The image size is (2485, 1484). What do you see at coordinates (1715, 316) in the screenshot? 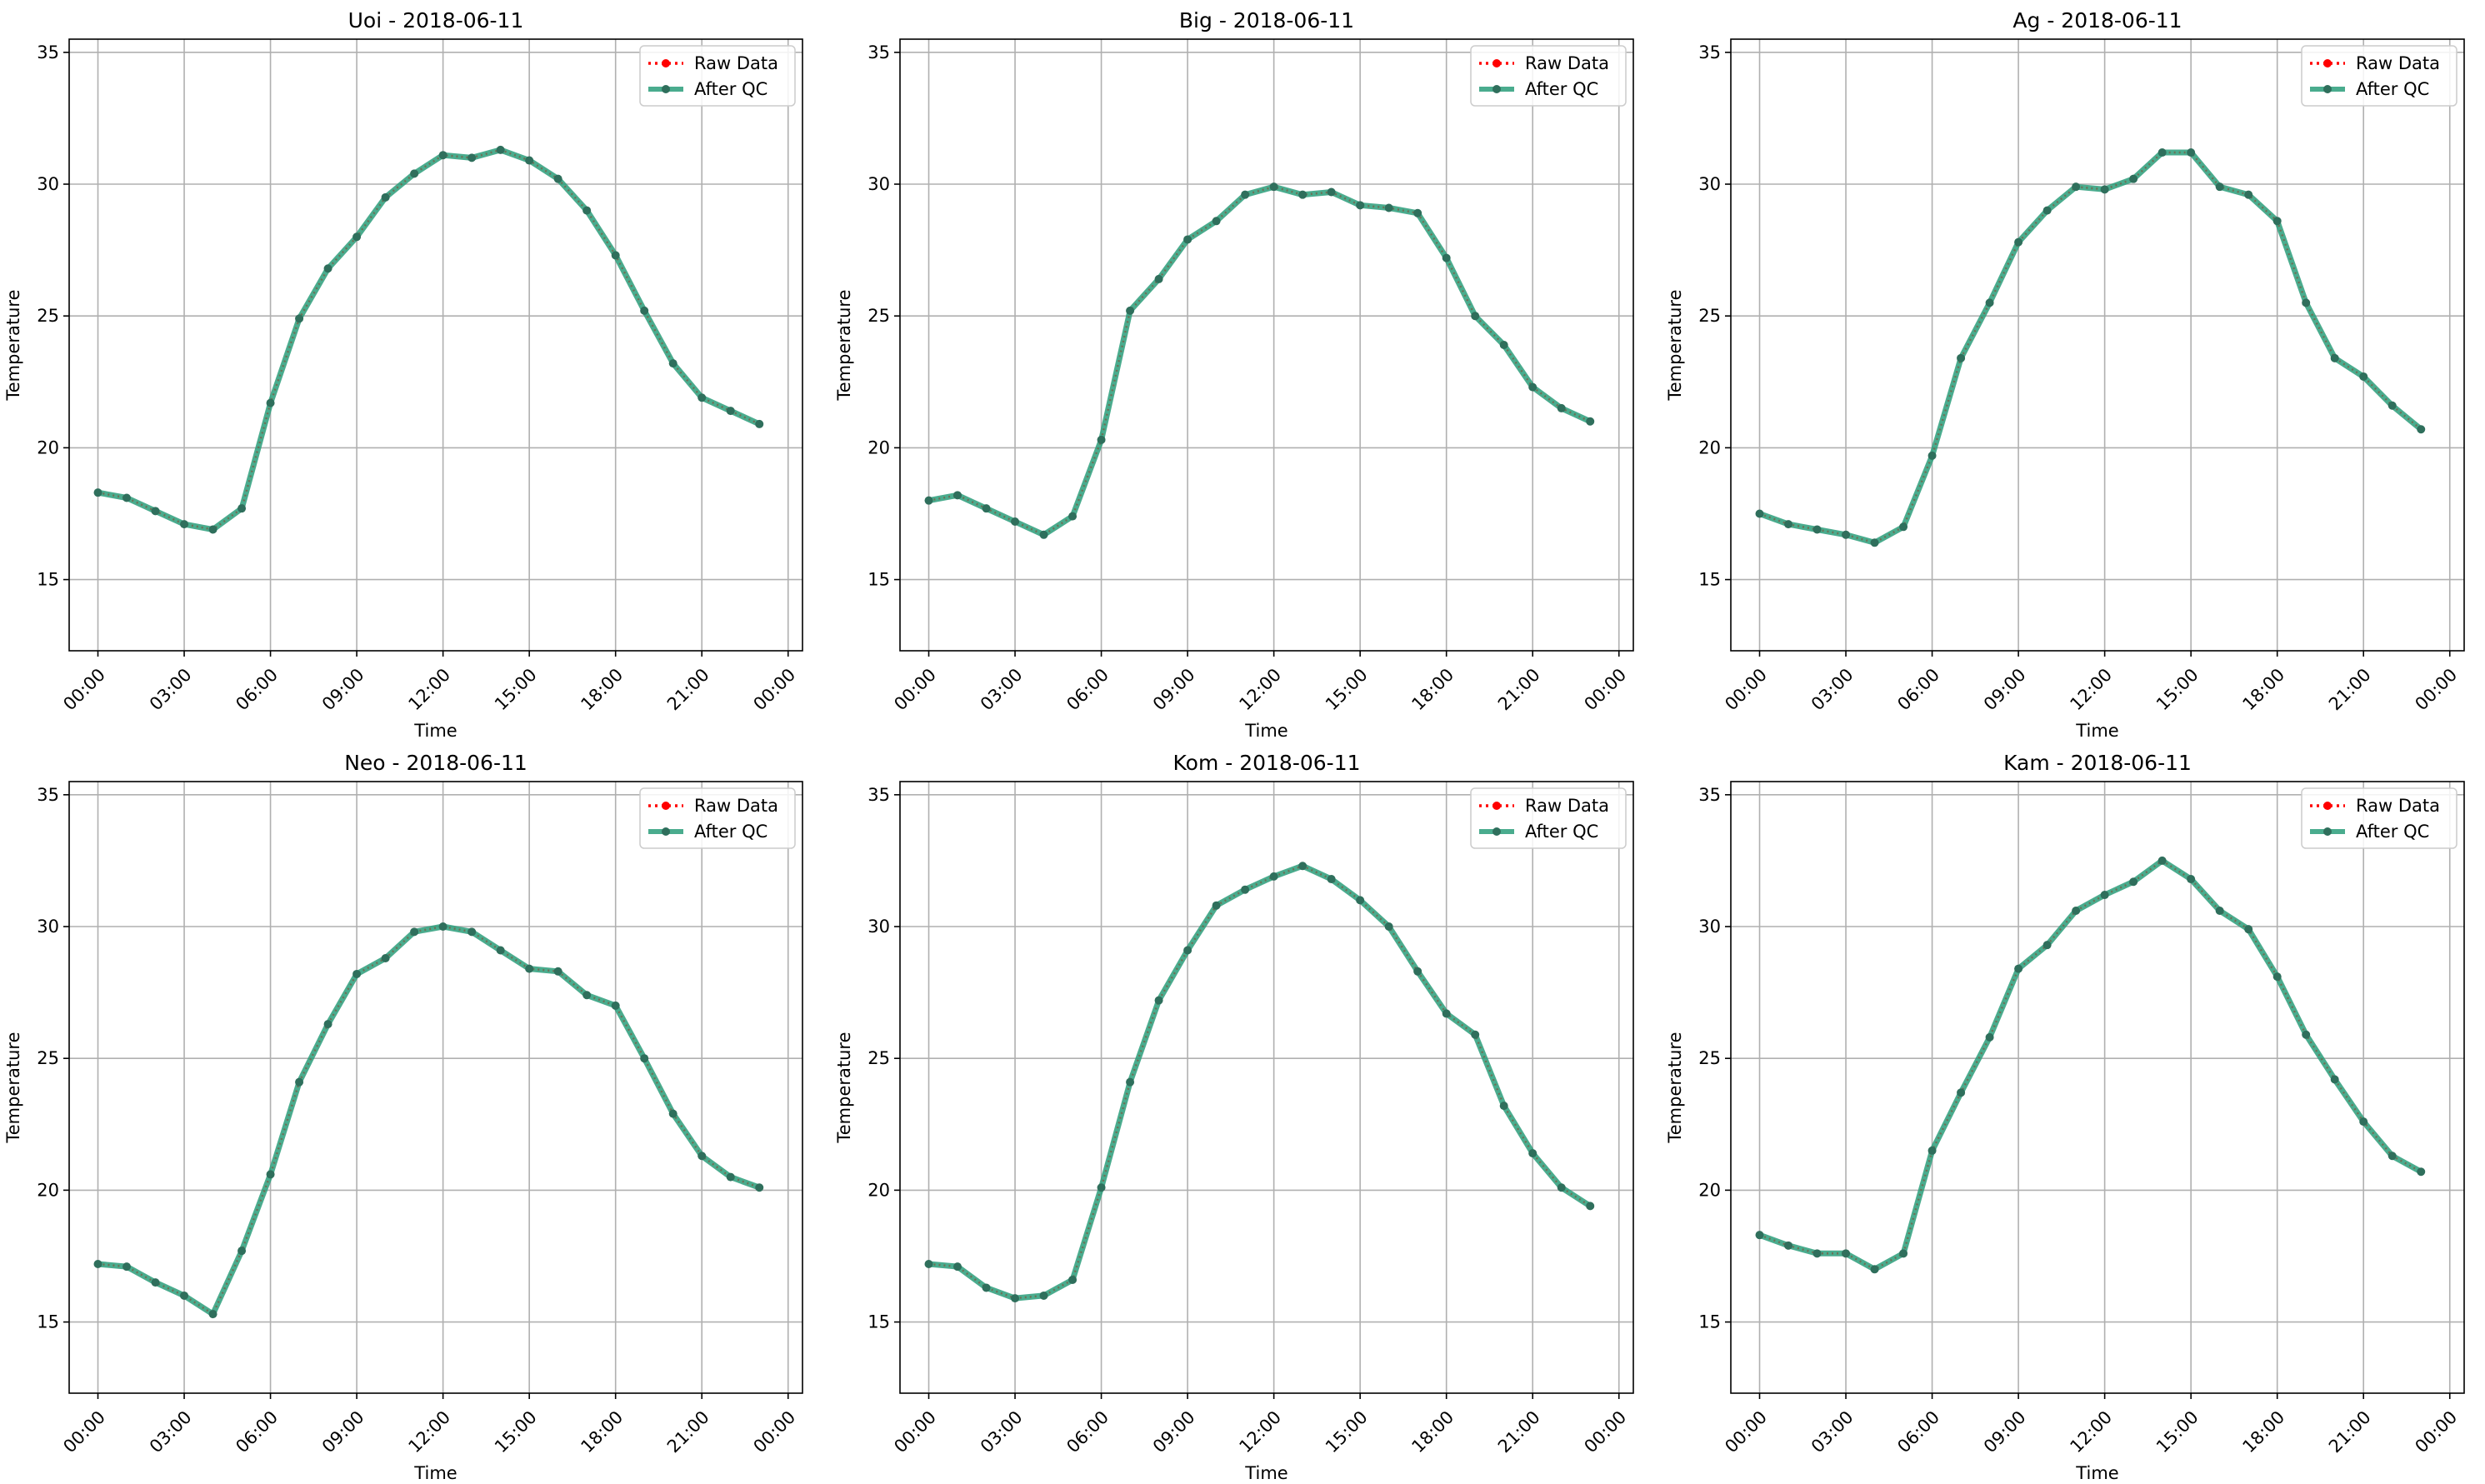
I see `y-axis: 15 20 25 30 35` at bounding box center [1715, 316].